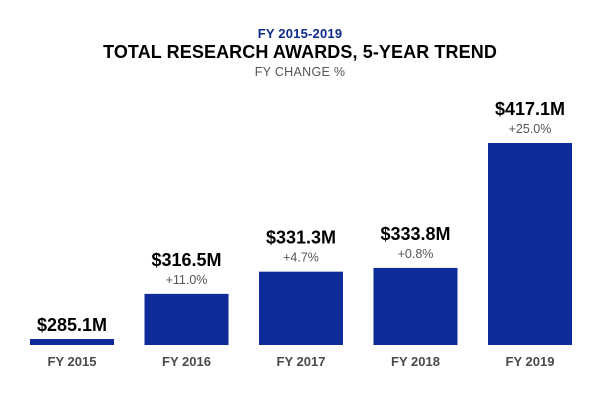 The width and height of the screenshot is (600, 400). What do you see at coordinates (416, 254) in the screenshot?
I see `change-label: +0.8%` at bounding box center [416, 254].